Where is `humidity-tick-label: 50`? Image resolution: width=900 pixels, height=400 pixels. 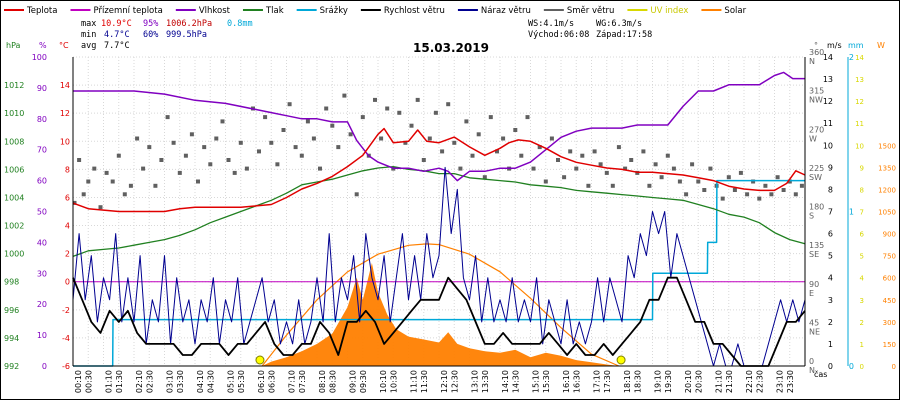
humidity-tick-label: 50 is located at coordinates (42, 212).